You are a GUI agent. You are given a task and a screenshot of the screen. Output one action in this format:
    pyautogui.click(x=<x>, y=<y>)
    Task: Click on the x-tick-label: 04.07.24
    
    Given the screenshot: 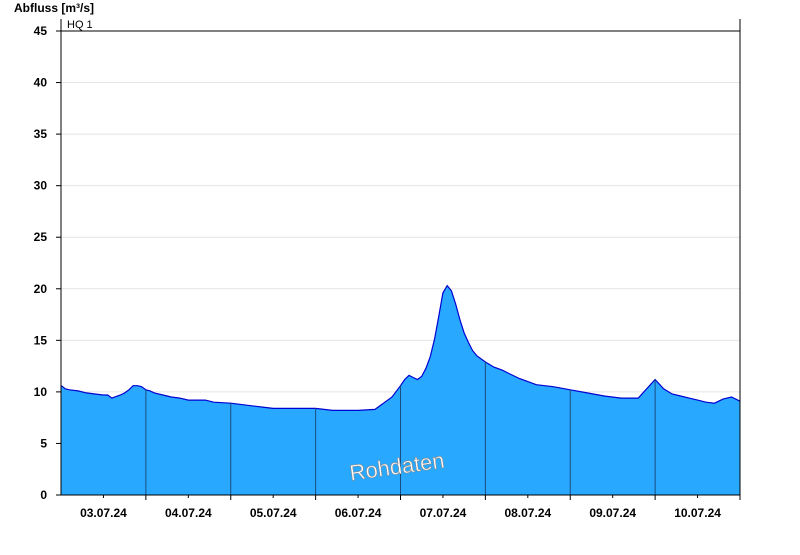 What is the action you would take?
    pyautogui.click(x=188, y=513)
    